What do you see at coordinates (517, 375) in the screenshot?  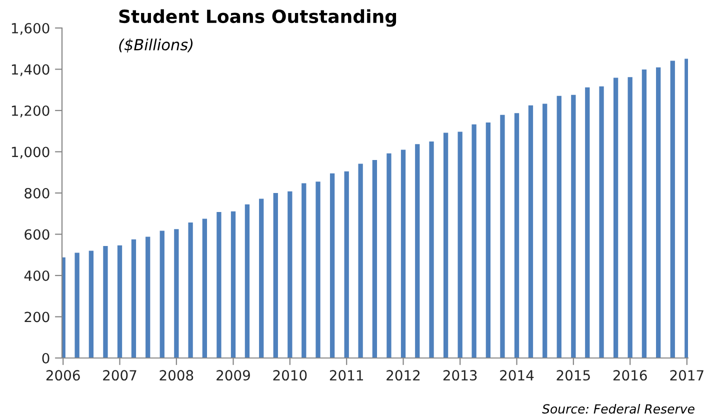 I see `x-tick-label: 2014` at bounding box center [517, 375].